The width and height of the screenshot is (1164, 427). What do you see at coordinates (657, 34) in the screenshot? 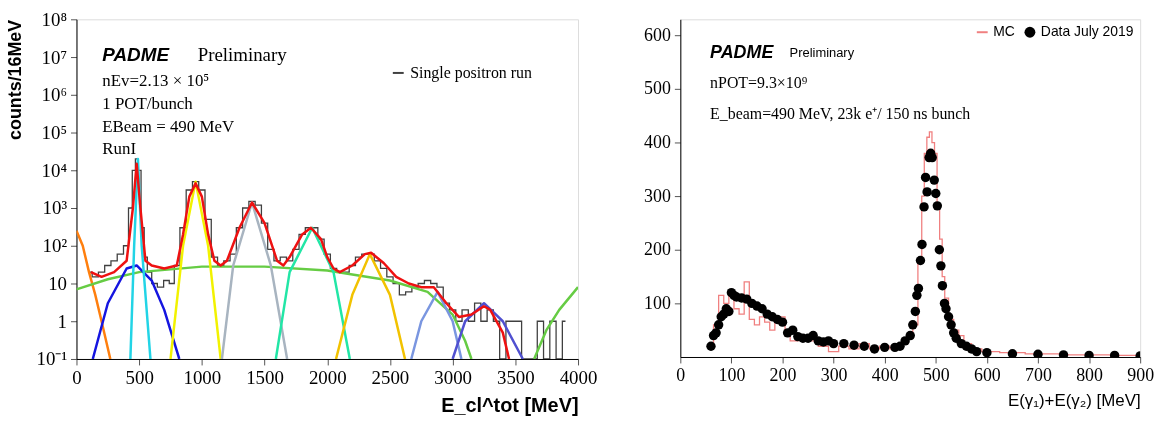
I see `y-tick-label: 600` at bounding box center [657, 34].